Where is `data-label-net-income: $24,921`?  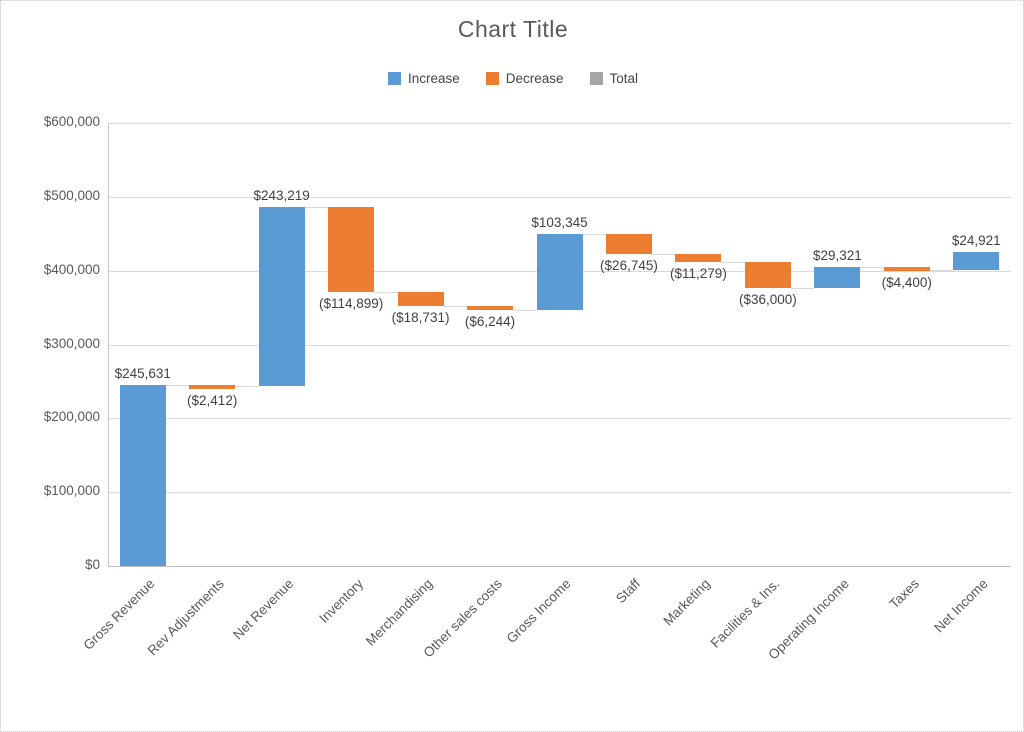
data-label-net-income: $24,921 is located at coordinates (976, 240).